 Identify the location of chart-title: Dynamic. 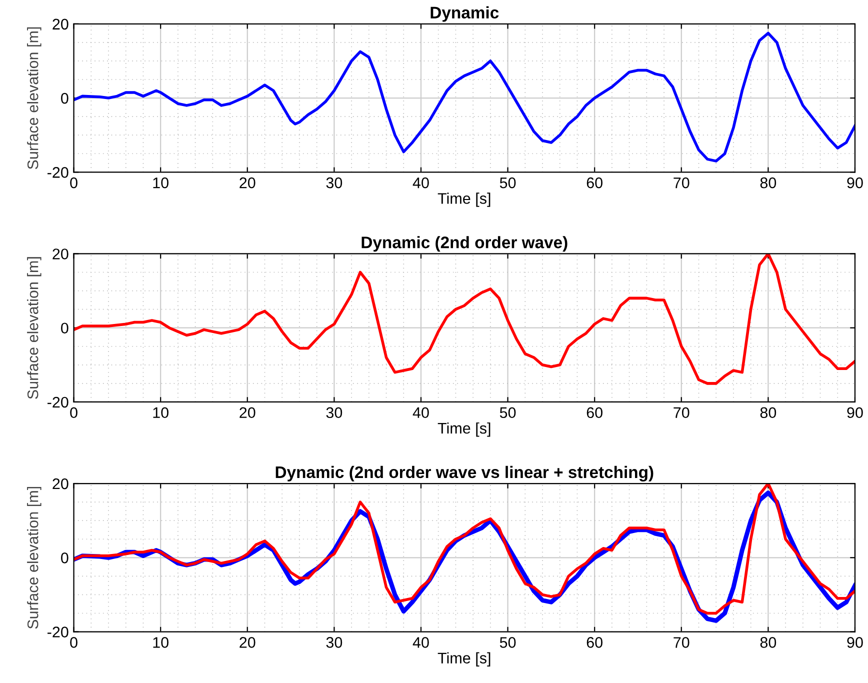
(464, 14).